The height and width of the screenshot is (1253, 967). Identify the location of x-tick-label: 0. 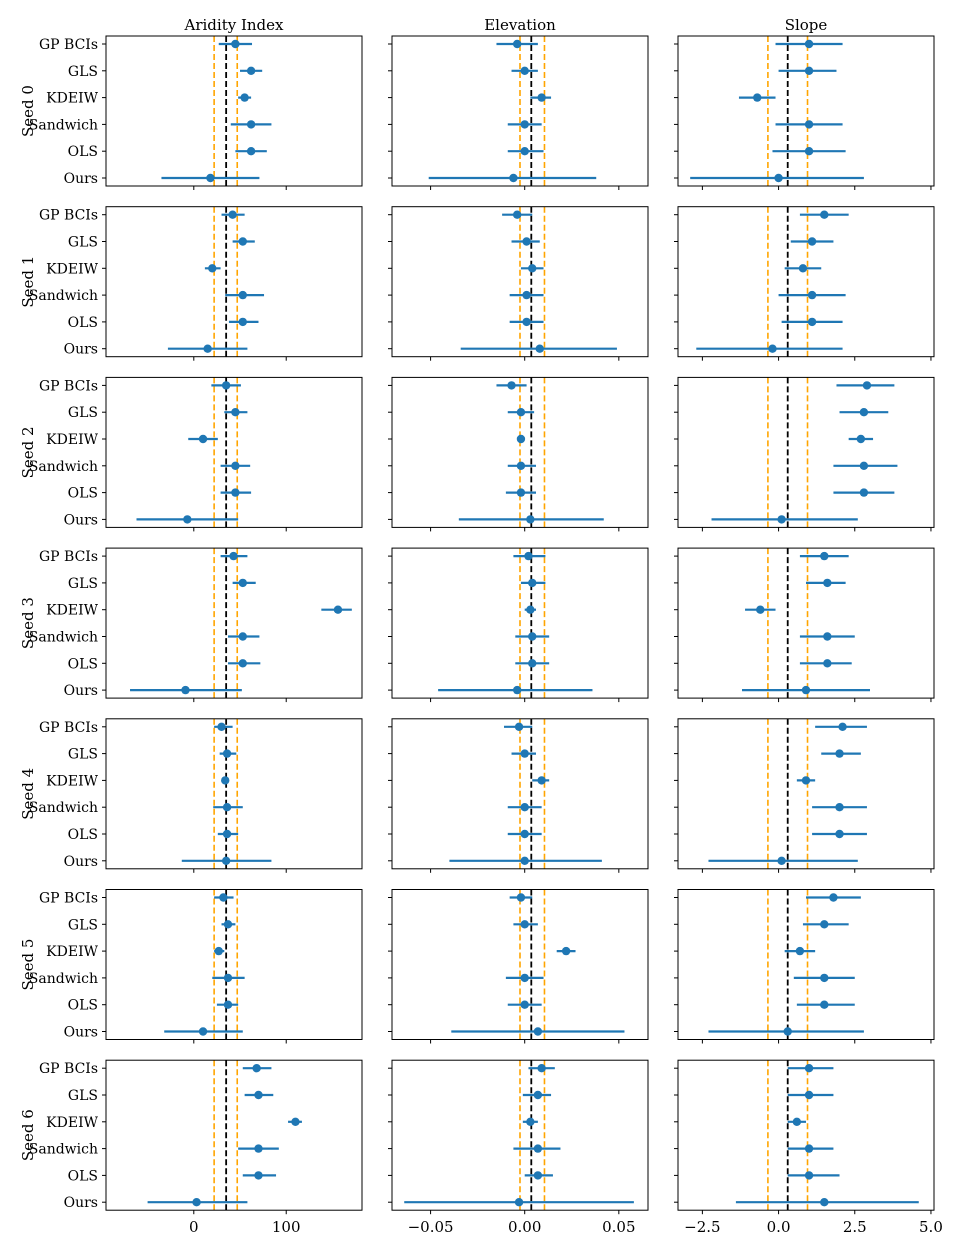
(194, 1227).